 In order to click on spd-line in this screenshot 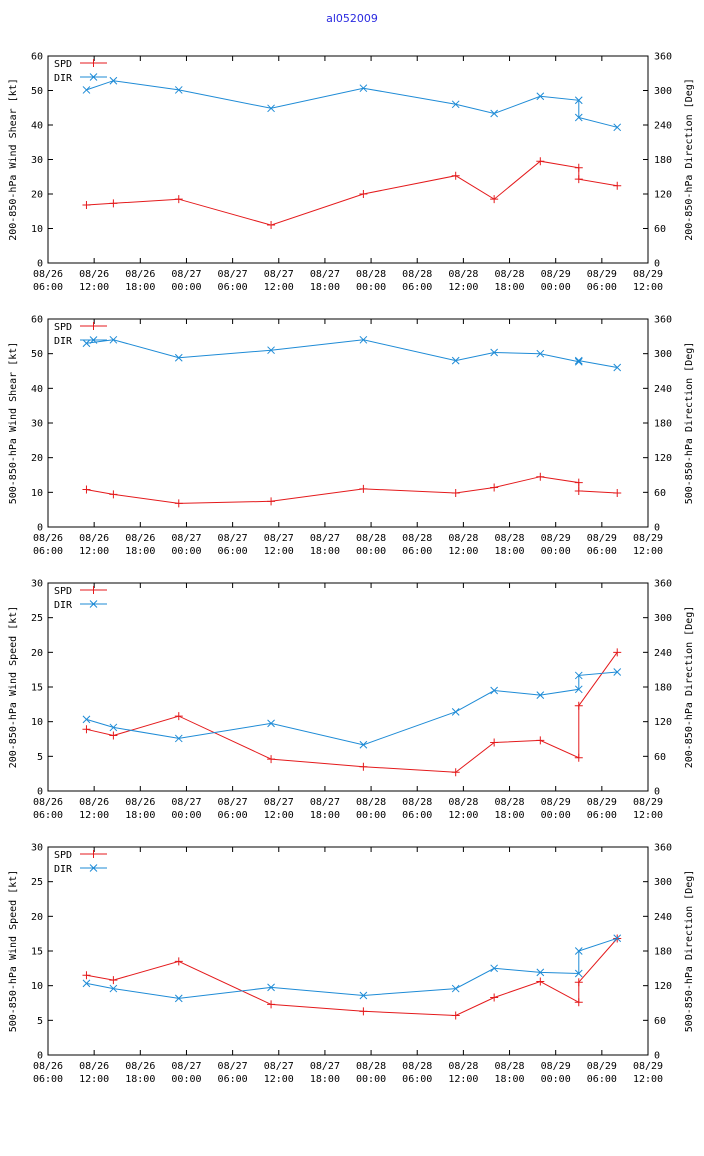, I will do `click(352, 977)`.